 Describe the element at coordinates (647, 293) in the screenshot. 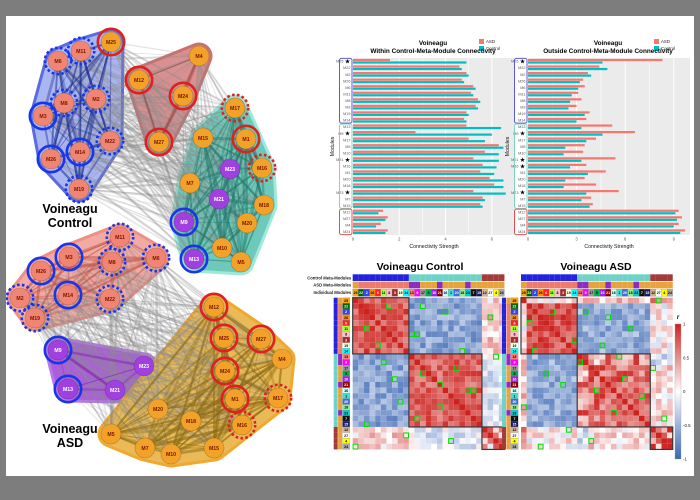

I see `module-number-label: 15` at that location.